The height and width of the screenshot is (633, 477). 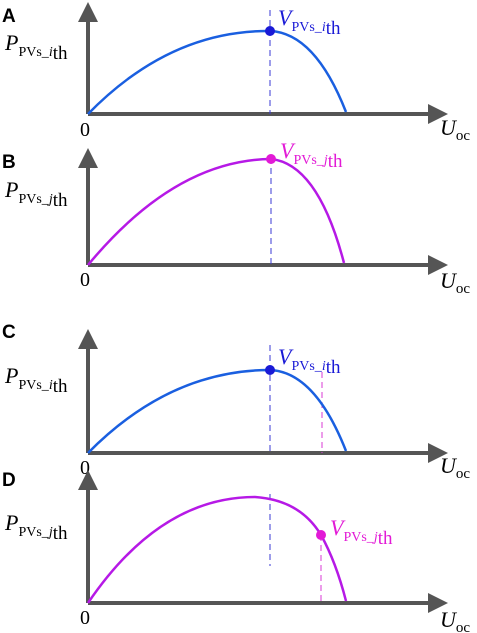 I want to click on axes, so click(x=263, y=63).